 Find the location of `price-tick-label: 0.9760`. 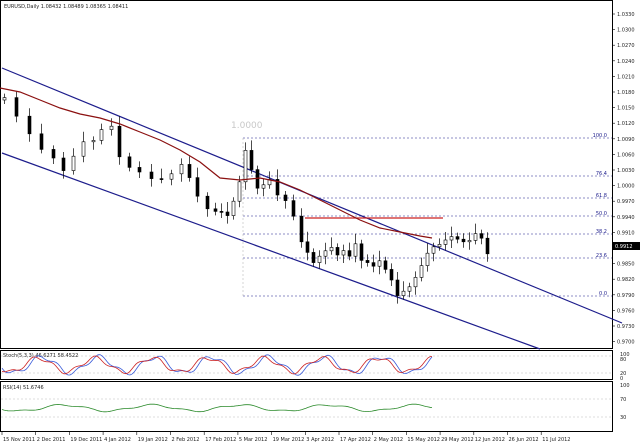

price-tick-label: 0.9760 is located at coordinates (626, 311).